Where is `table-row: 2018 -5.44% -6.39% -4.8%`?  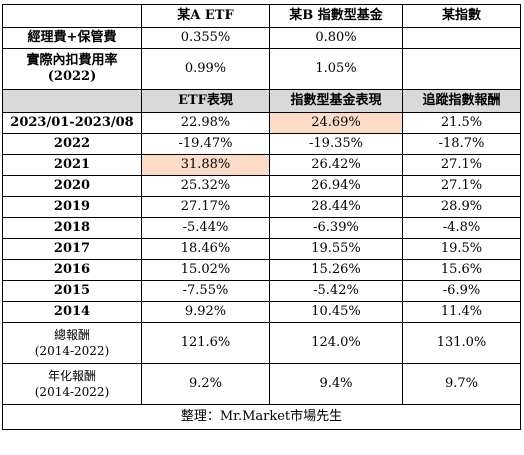 table-row: 2018 -5.44% -6.39% -4.8% is located at coordinates (261, 228).